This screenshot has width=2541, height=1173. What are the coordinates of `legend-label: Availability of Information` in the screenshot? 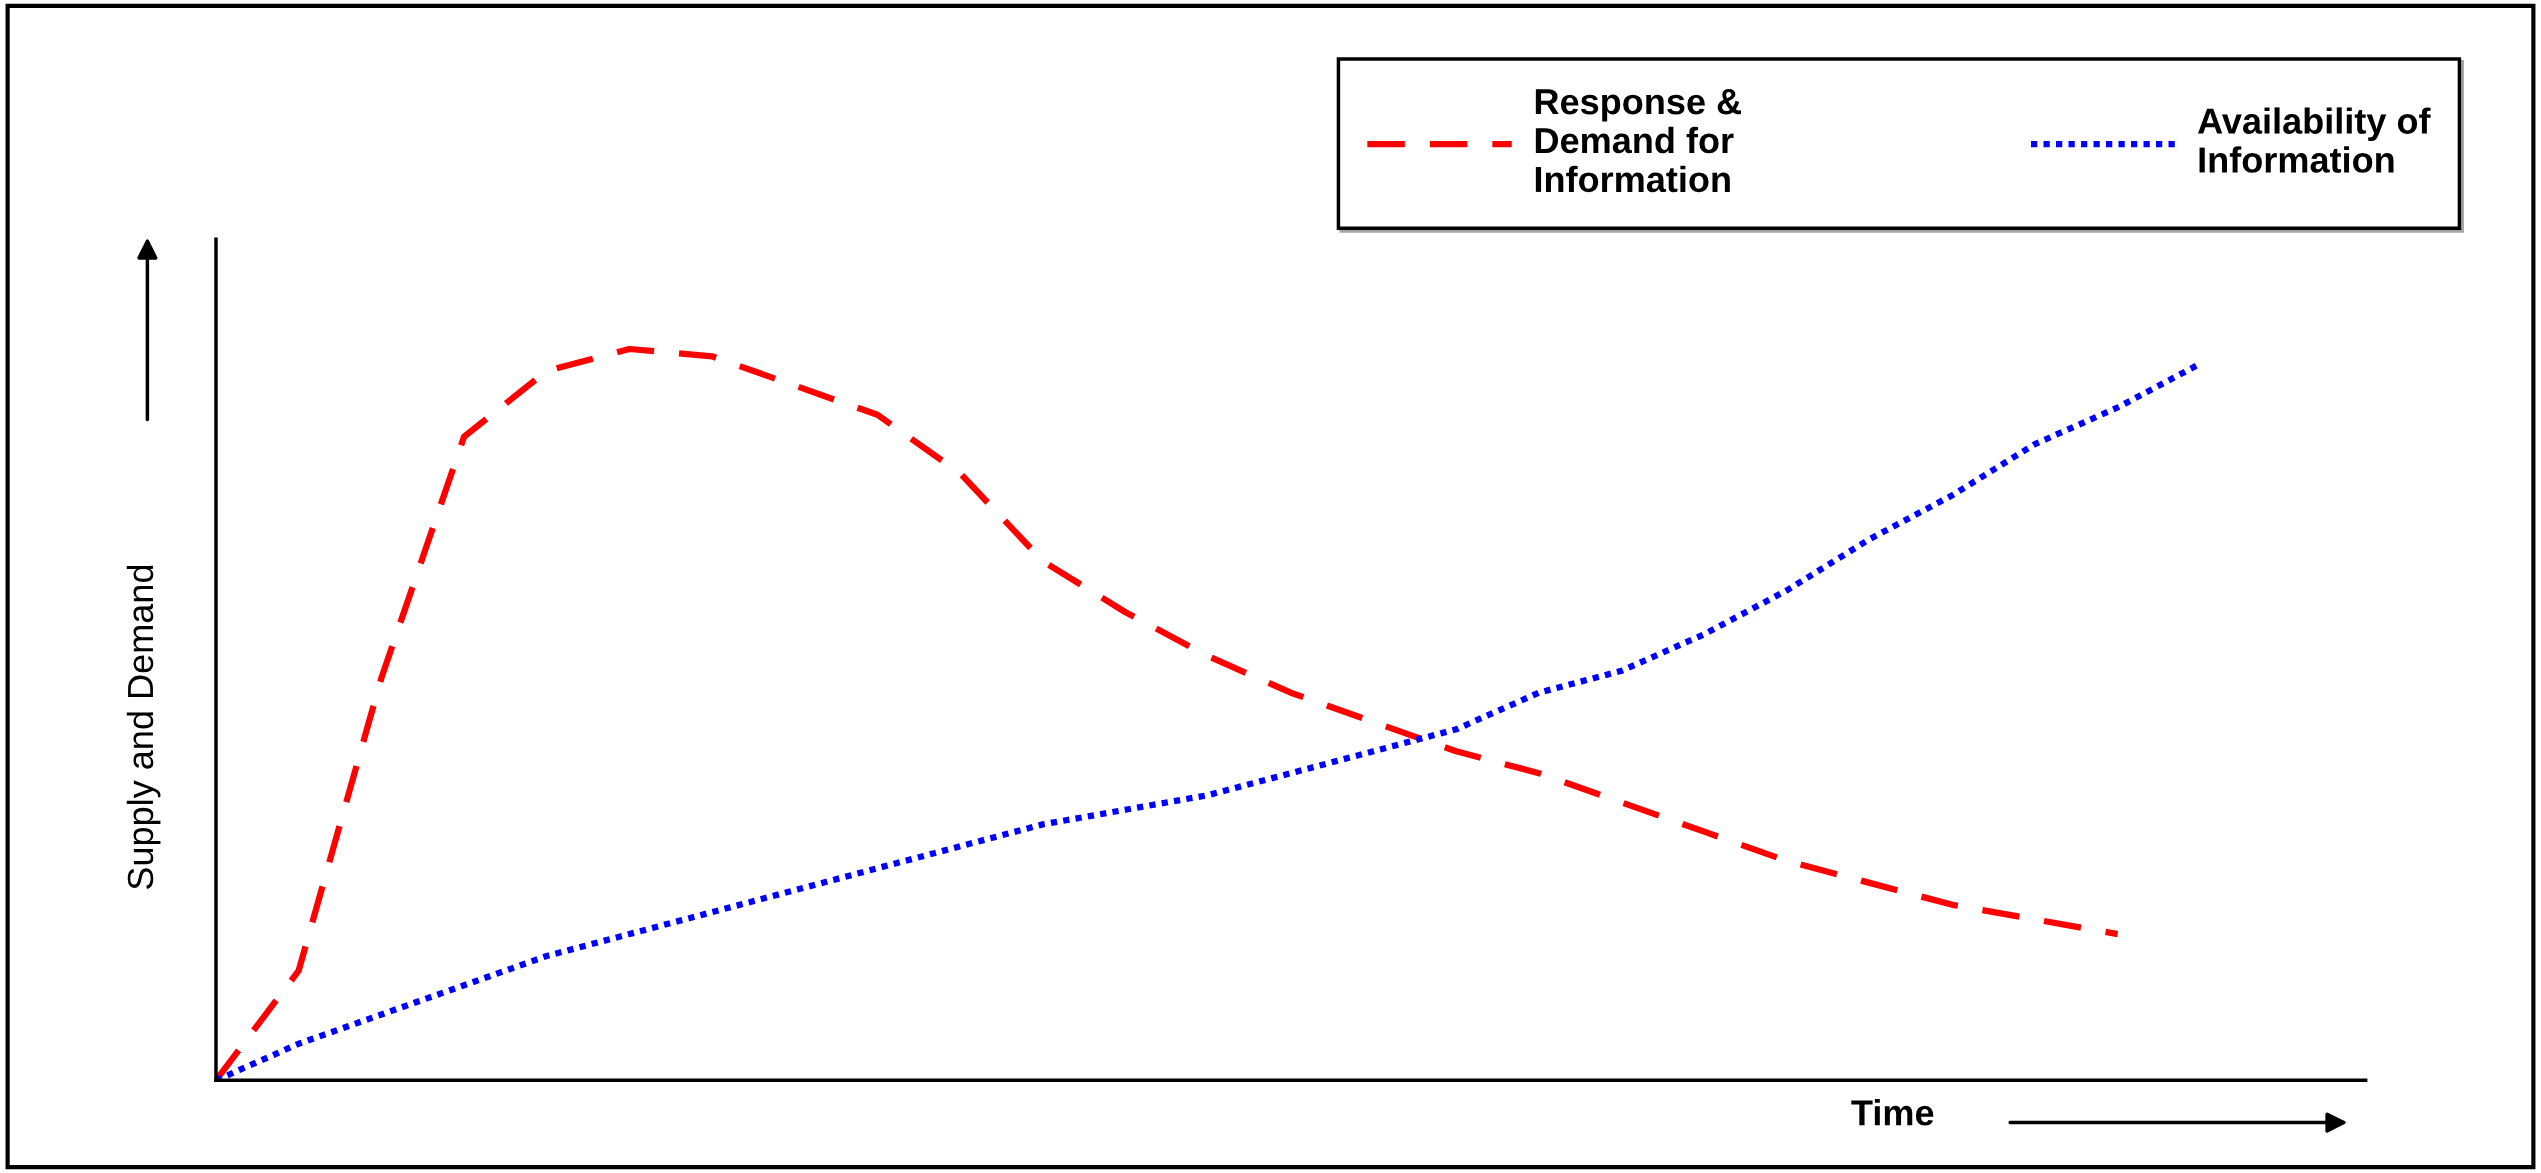 It's located at (2314, 140).